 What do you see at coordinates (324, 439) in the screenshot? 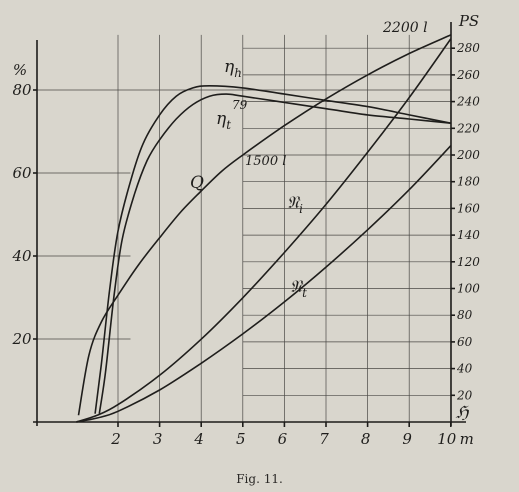
I see `x-tick-label: 7` at bounding box center [324, 439].